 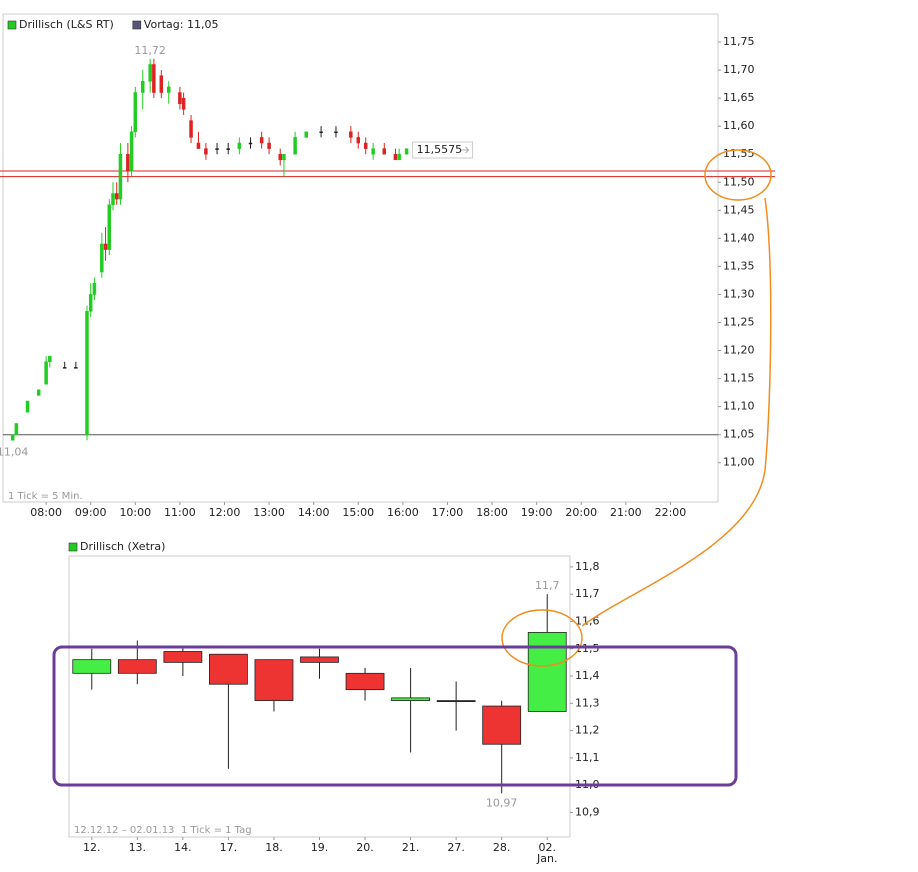 I want to click on high-label: 11,72, so click(x=150, y=50).